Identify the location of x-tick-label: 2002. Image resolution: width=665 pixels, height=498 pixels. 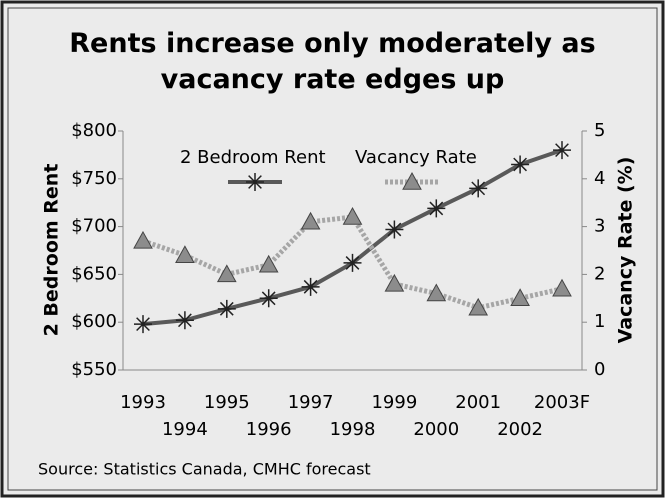
(520, 429).